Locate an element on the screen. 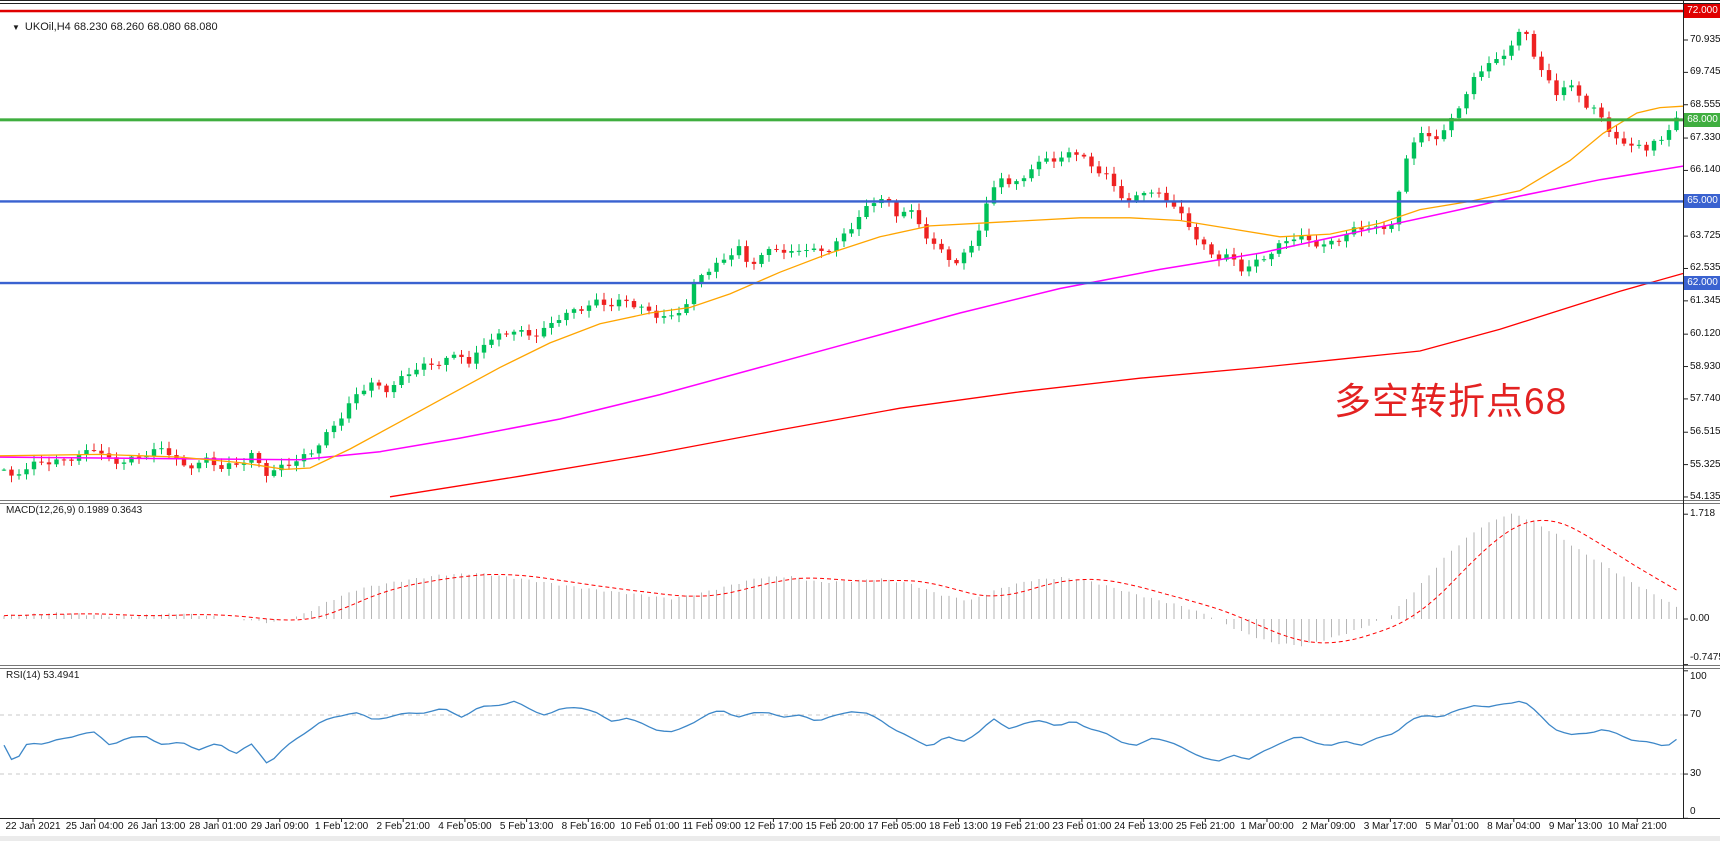  price-tick-label: 70.935 is located at coordinates (1705, 39).